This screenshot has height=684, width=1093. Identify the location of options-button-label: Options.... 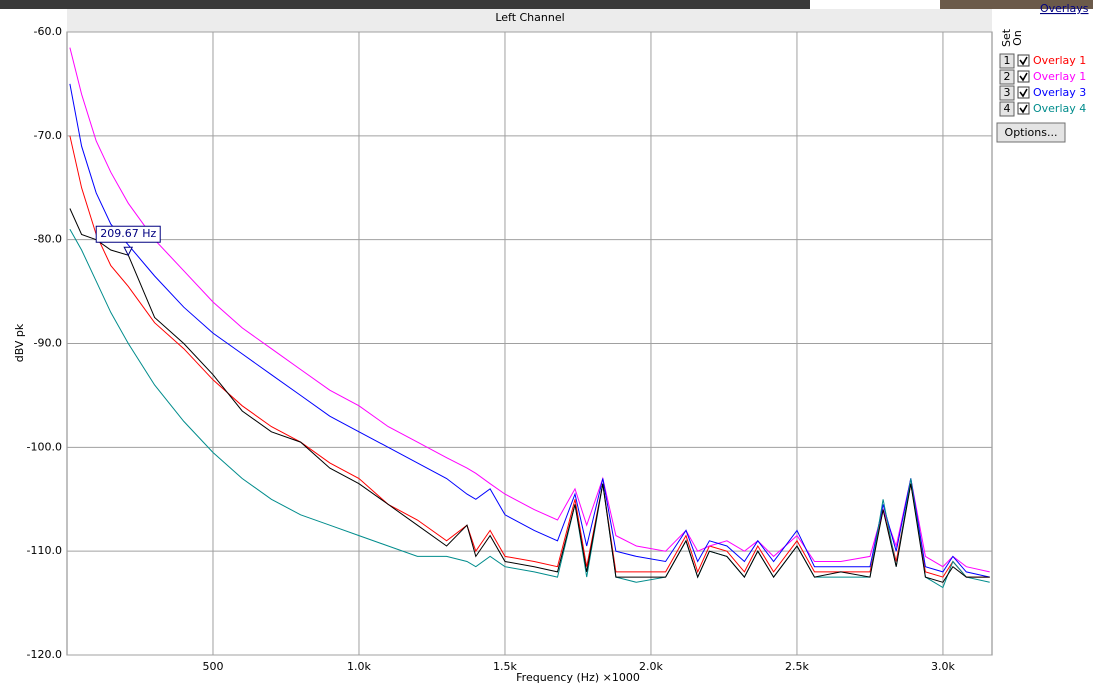
(1031, 132).